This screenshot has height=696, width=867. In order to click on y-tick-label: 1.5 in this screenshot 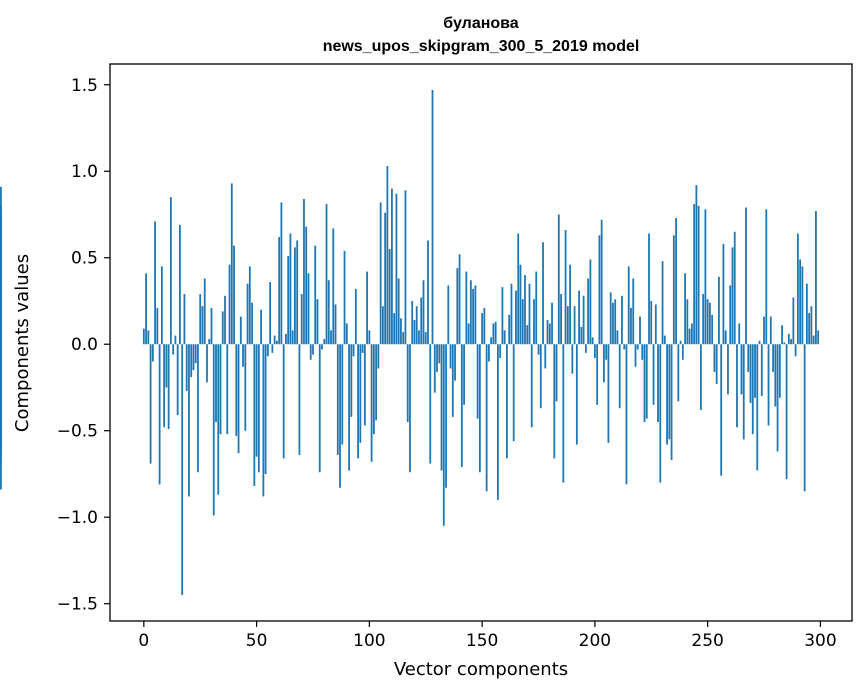, I will do `click(84, 86)`.